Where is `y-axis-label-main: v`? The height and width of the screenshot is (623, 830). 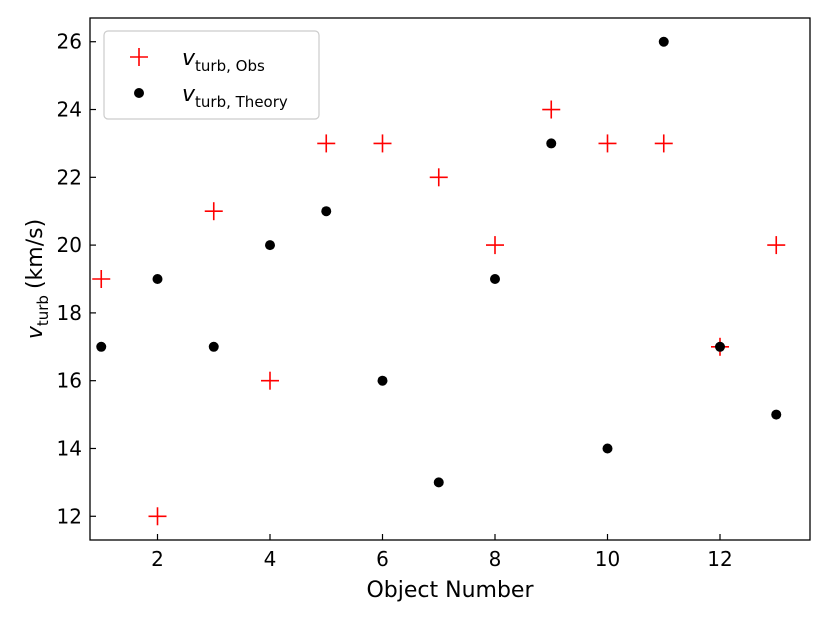 y-axis-label-main: v is located at coordinates (35, 332).